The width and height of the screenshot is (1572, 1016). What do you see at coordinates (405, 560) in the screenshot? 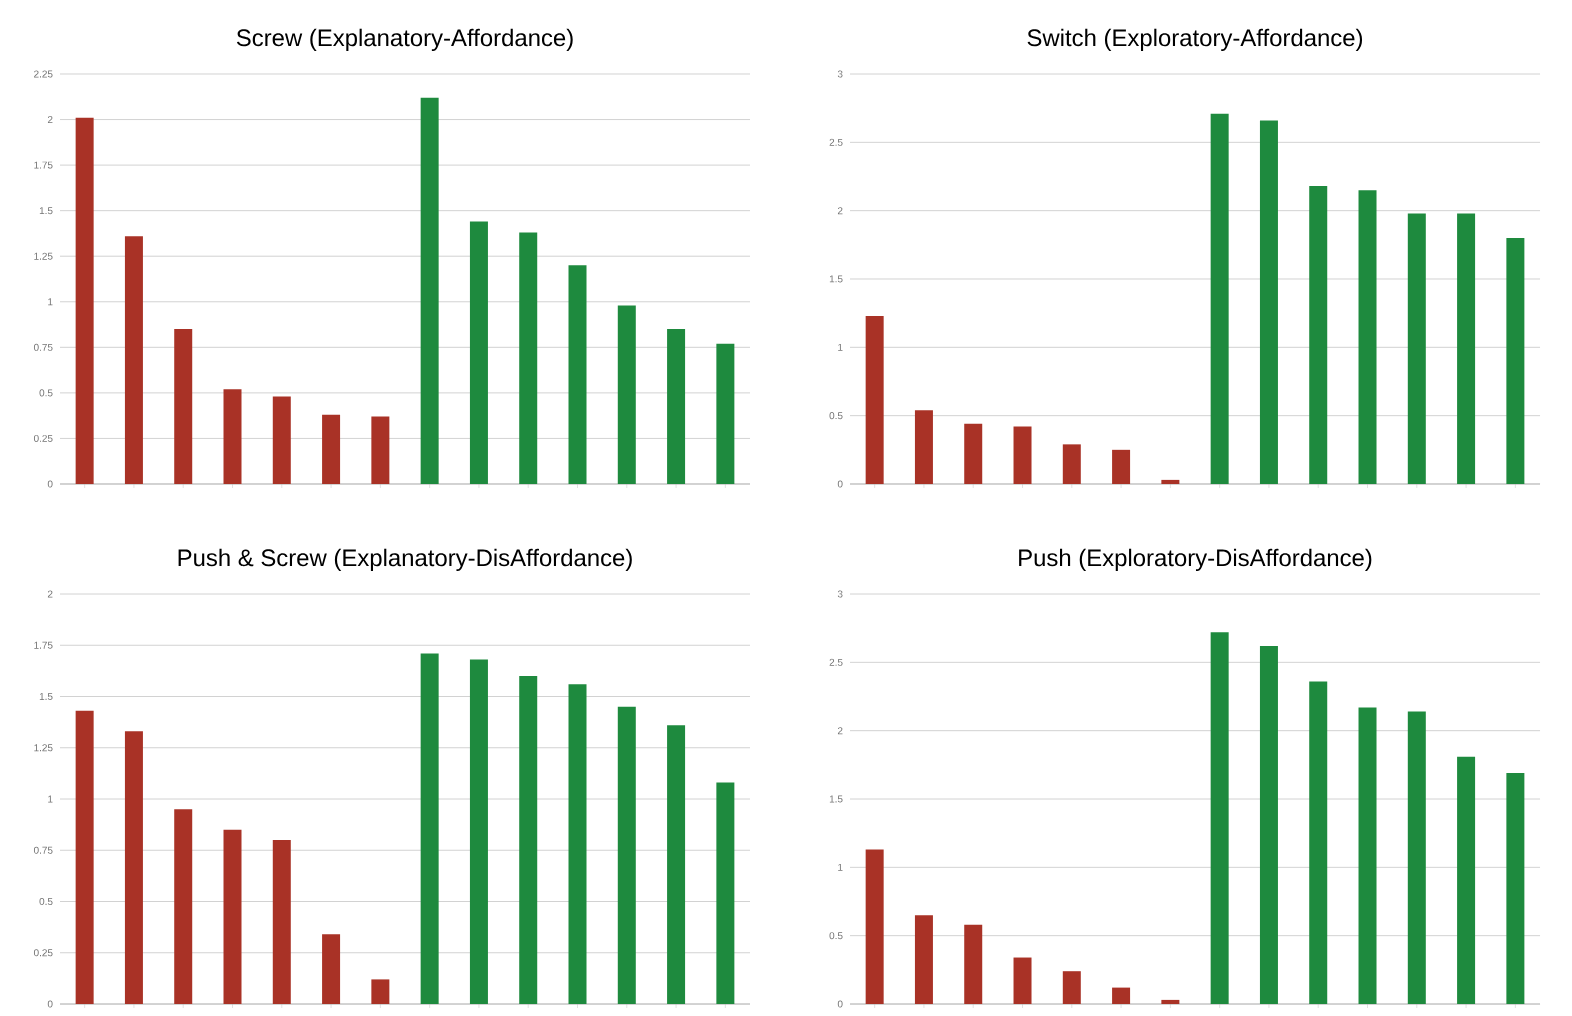
I see `chart-title: Push & Screw (Explanatory-DisAffordance)` at bounding box center [405, 560].